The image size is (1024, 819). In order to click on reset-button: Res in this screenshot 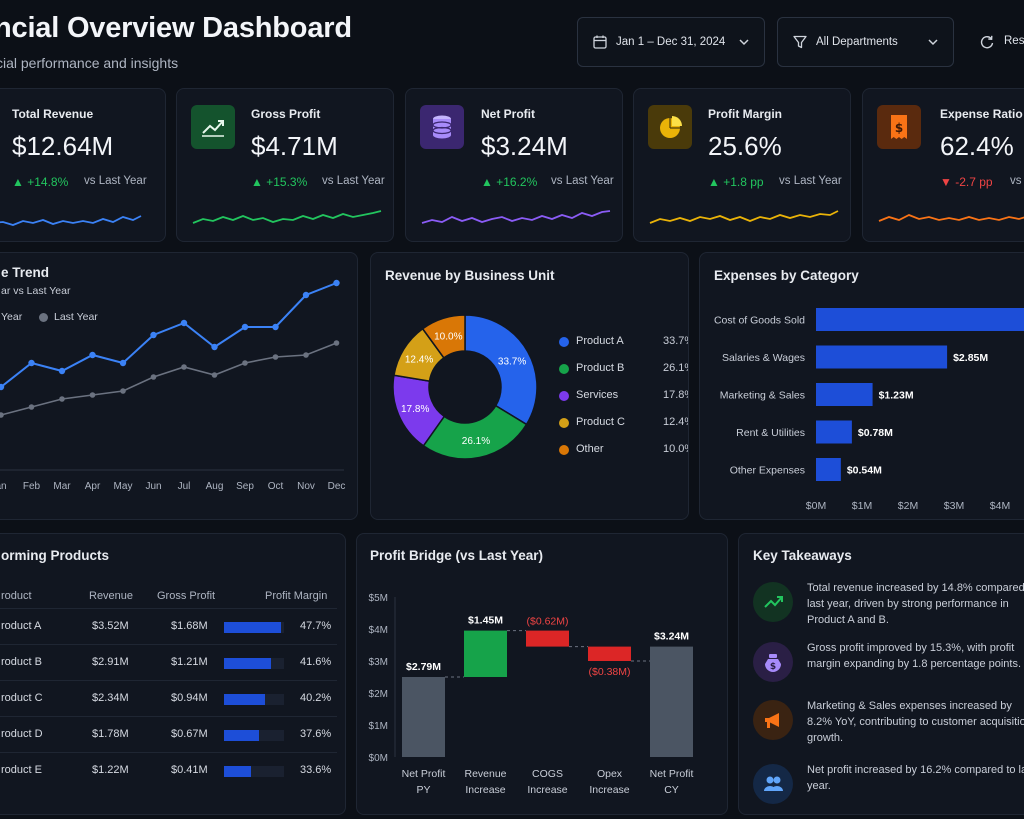, I will do `click(1001, 43)`.